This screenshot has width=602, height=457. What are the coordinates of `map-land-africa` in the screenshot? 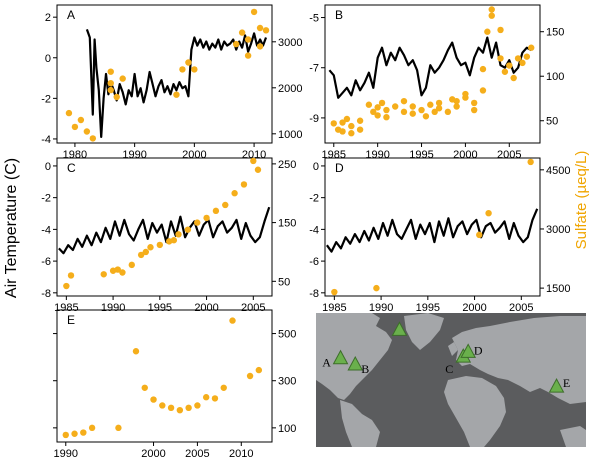 It's located at (475, 411).